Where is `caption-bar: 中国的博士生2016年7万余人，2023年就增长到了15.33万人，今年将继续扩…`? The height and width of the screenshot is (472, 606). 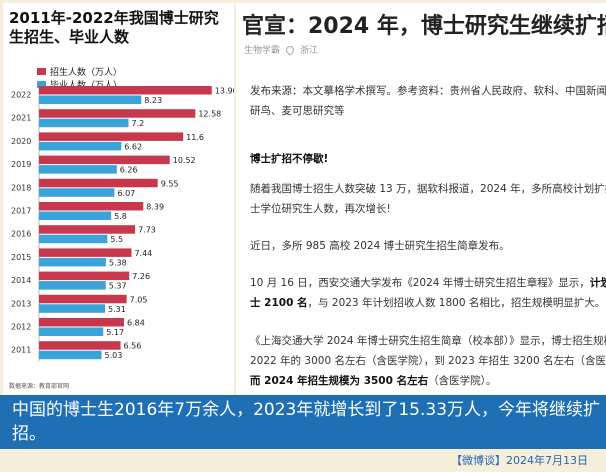 caption-bar: 中国的博士生2016年7万余人，2023年就增长到了15.33万人，今年将继续扩… is located at coordinates (303, 422).